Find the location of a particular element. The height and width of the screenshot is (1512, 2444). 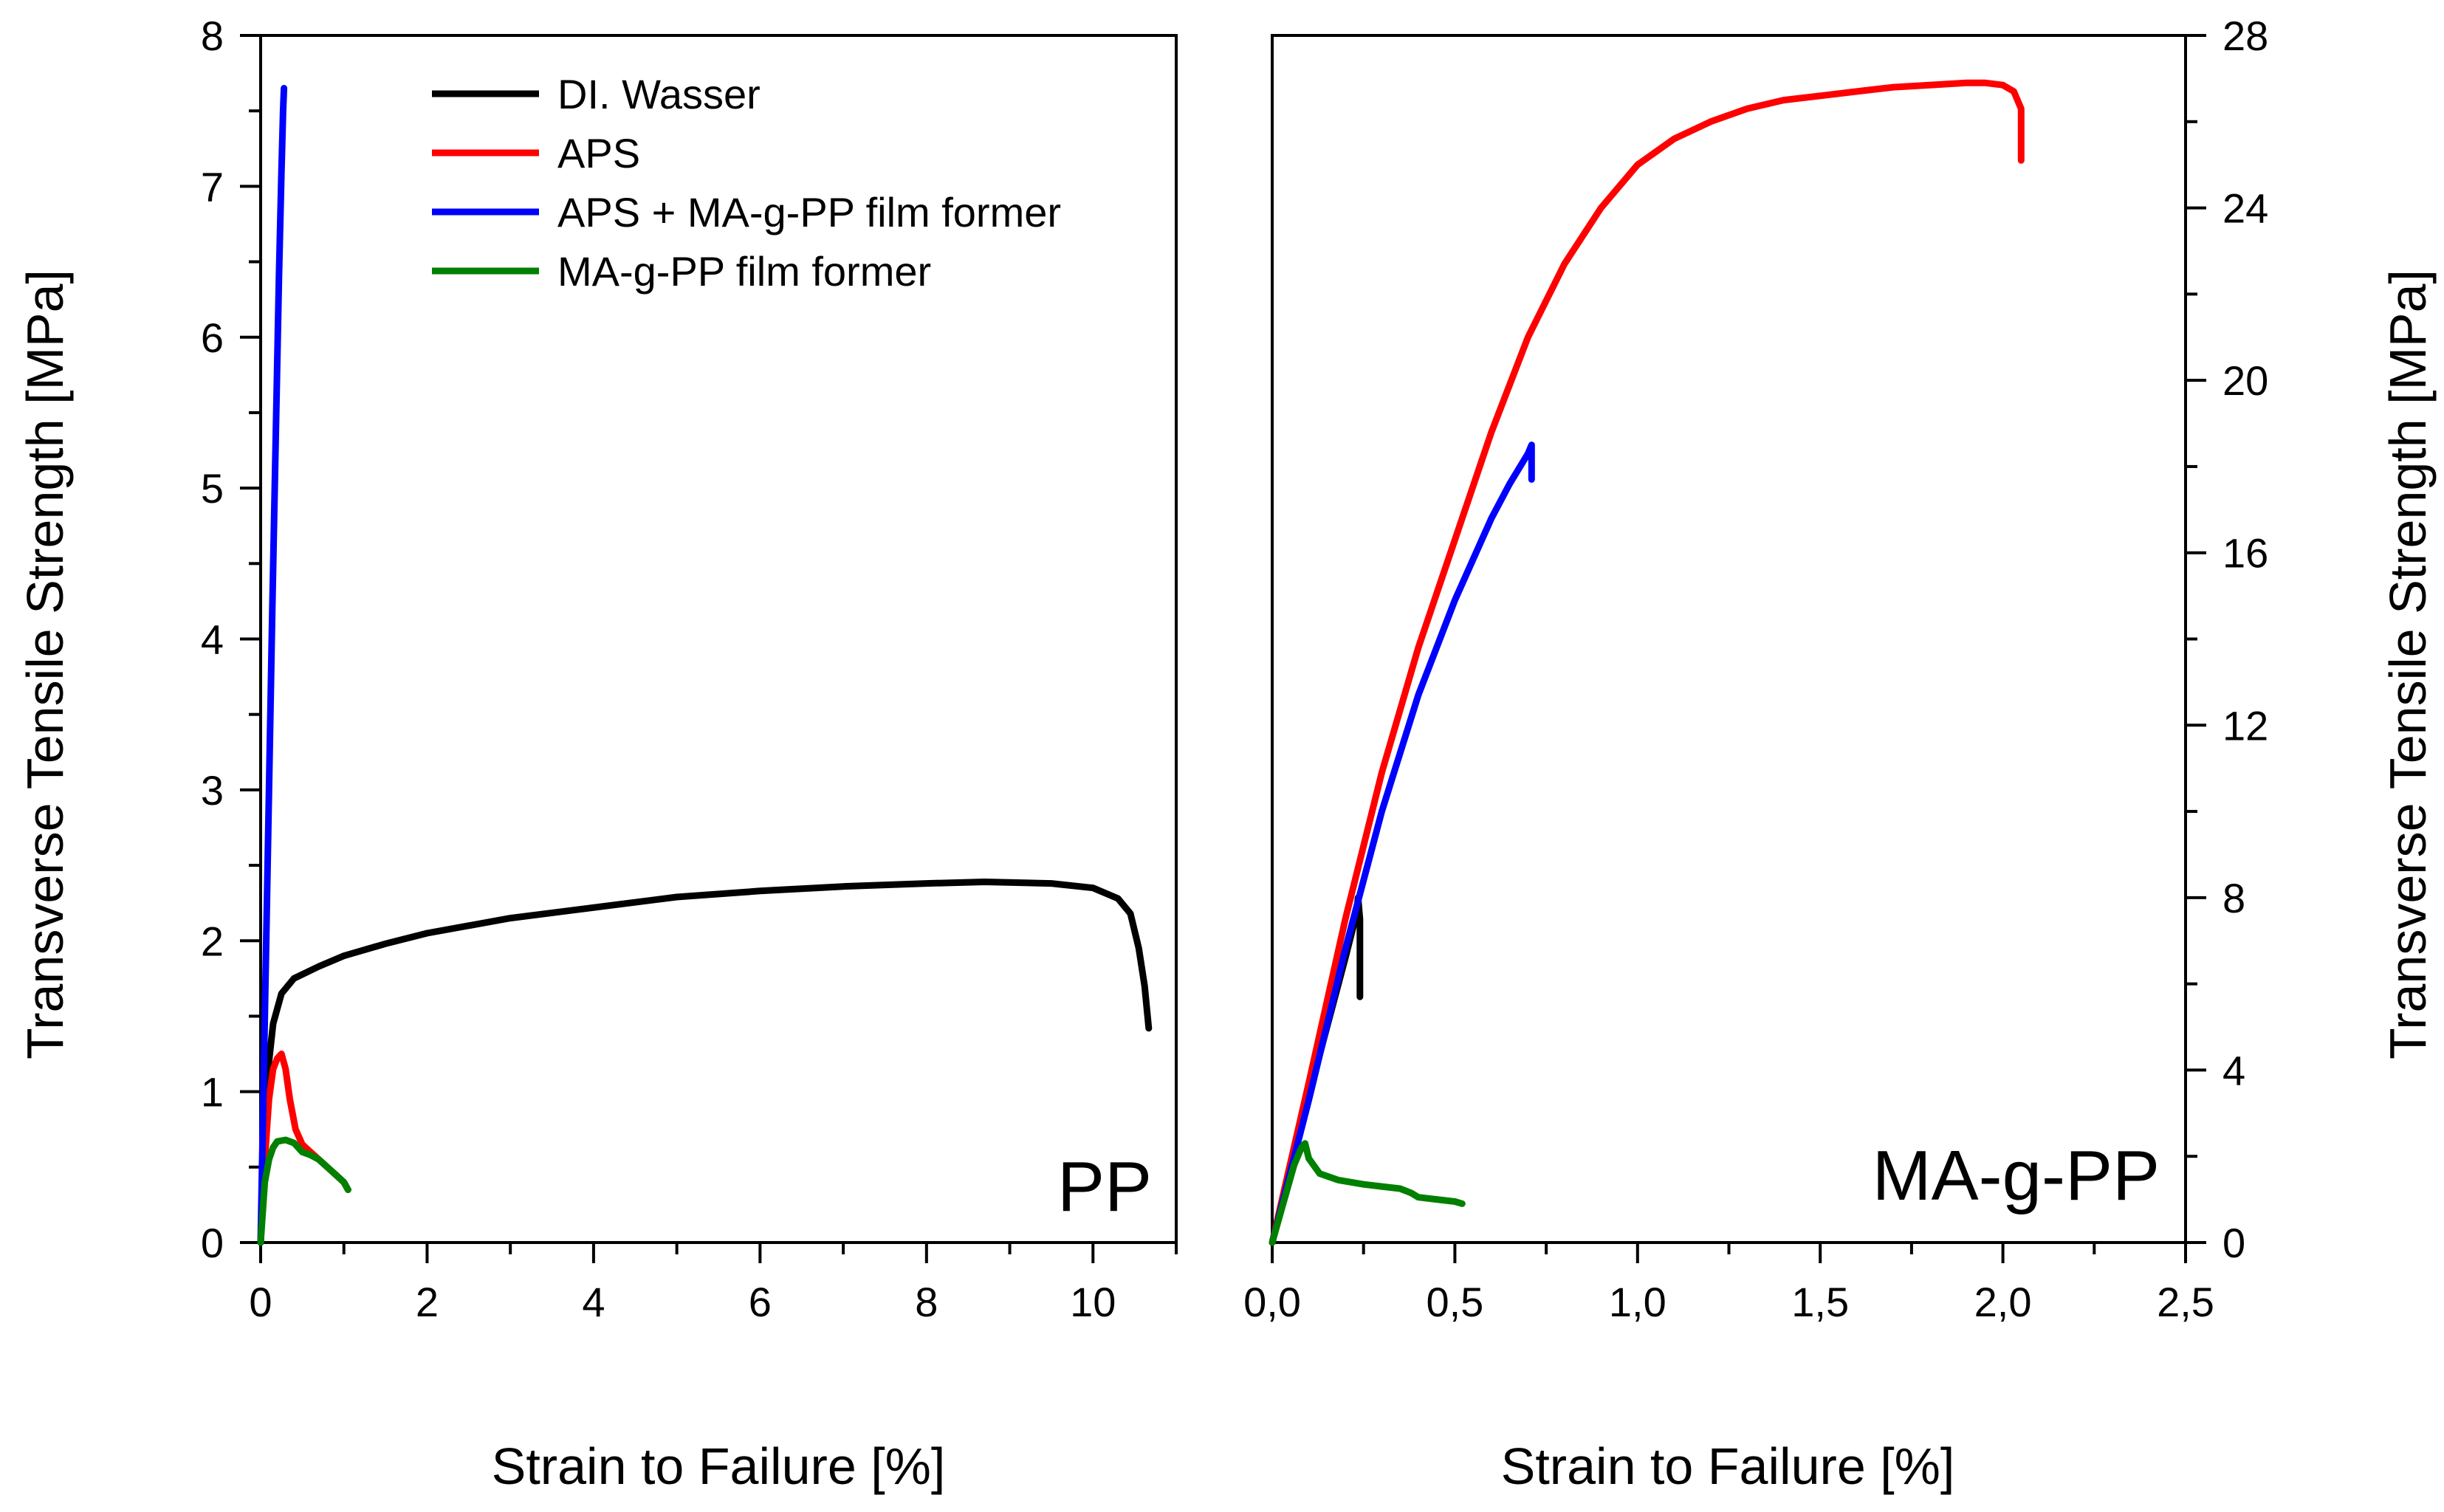

x-axis-title-ma-g-pp: Strain to Failure [%] is located at coordinates (1728, 1466).